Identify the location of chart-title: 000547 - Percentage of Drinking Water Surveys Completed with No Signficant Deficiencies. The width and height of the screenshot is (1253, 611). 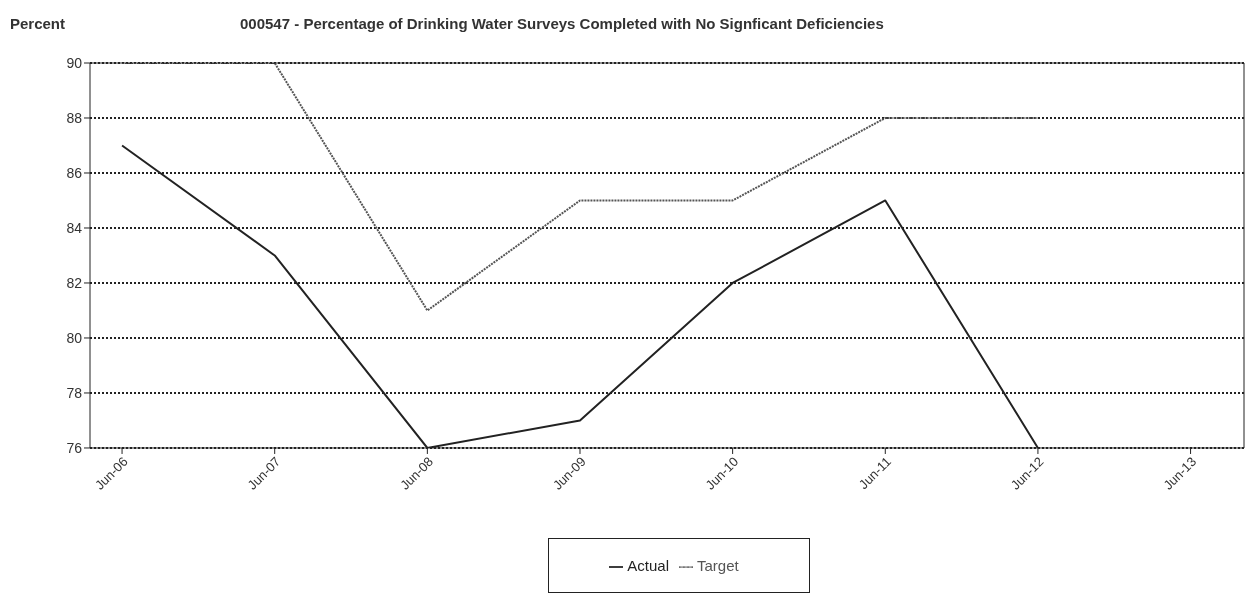
(562, 23).